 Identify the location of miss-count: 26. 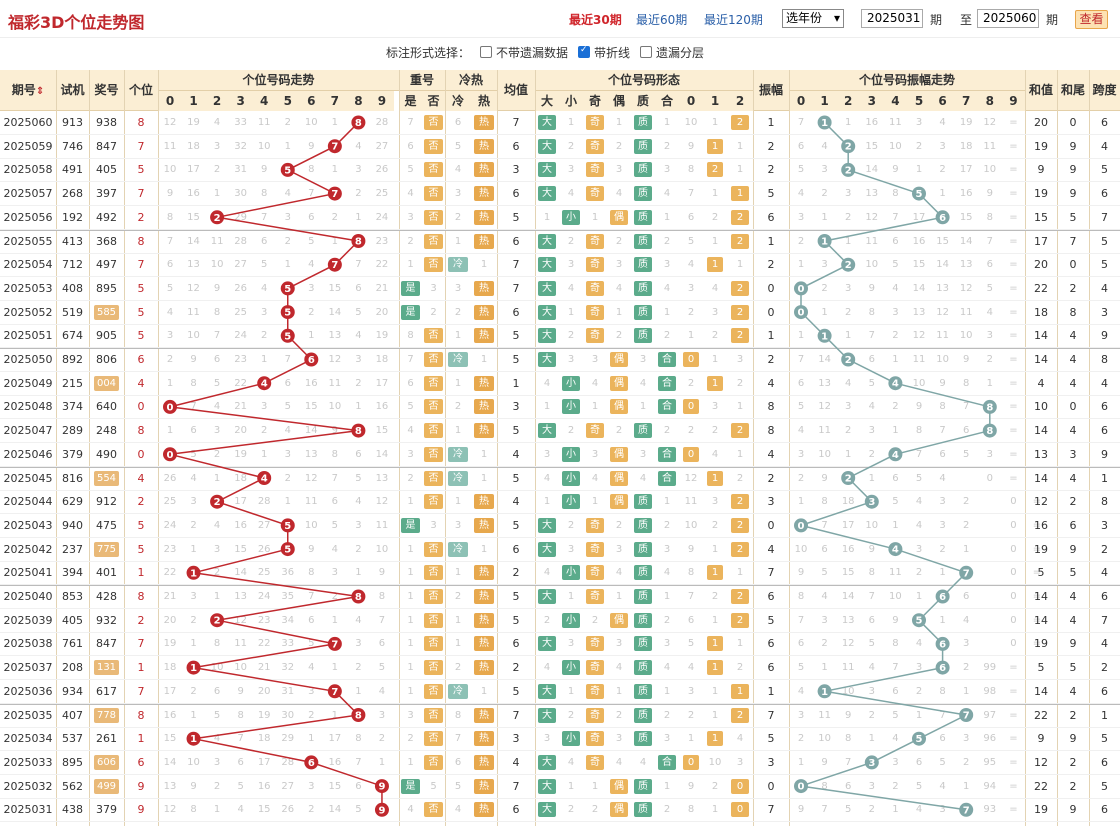
(288, 810).